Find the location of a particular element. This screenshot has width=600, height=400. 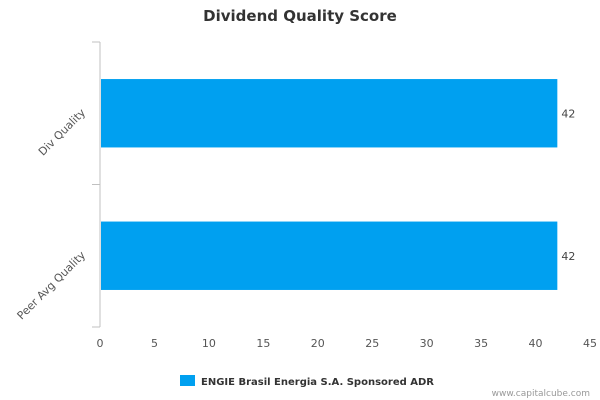

x-tick-label: 40 is located at coordinates (536, 343).